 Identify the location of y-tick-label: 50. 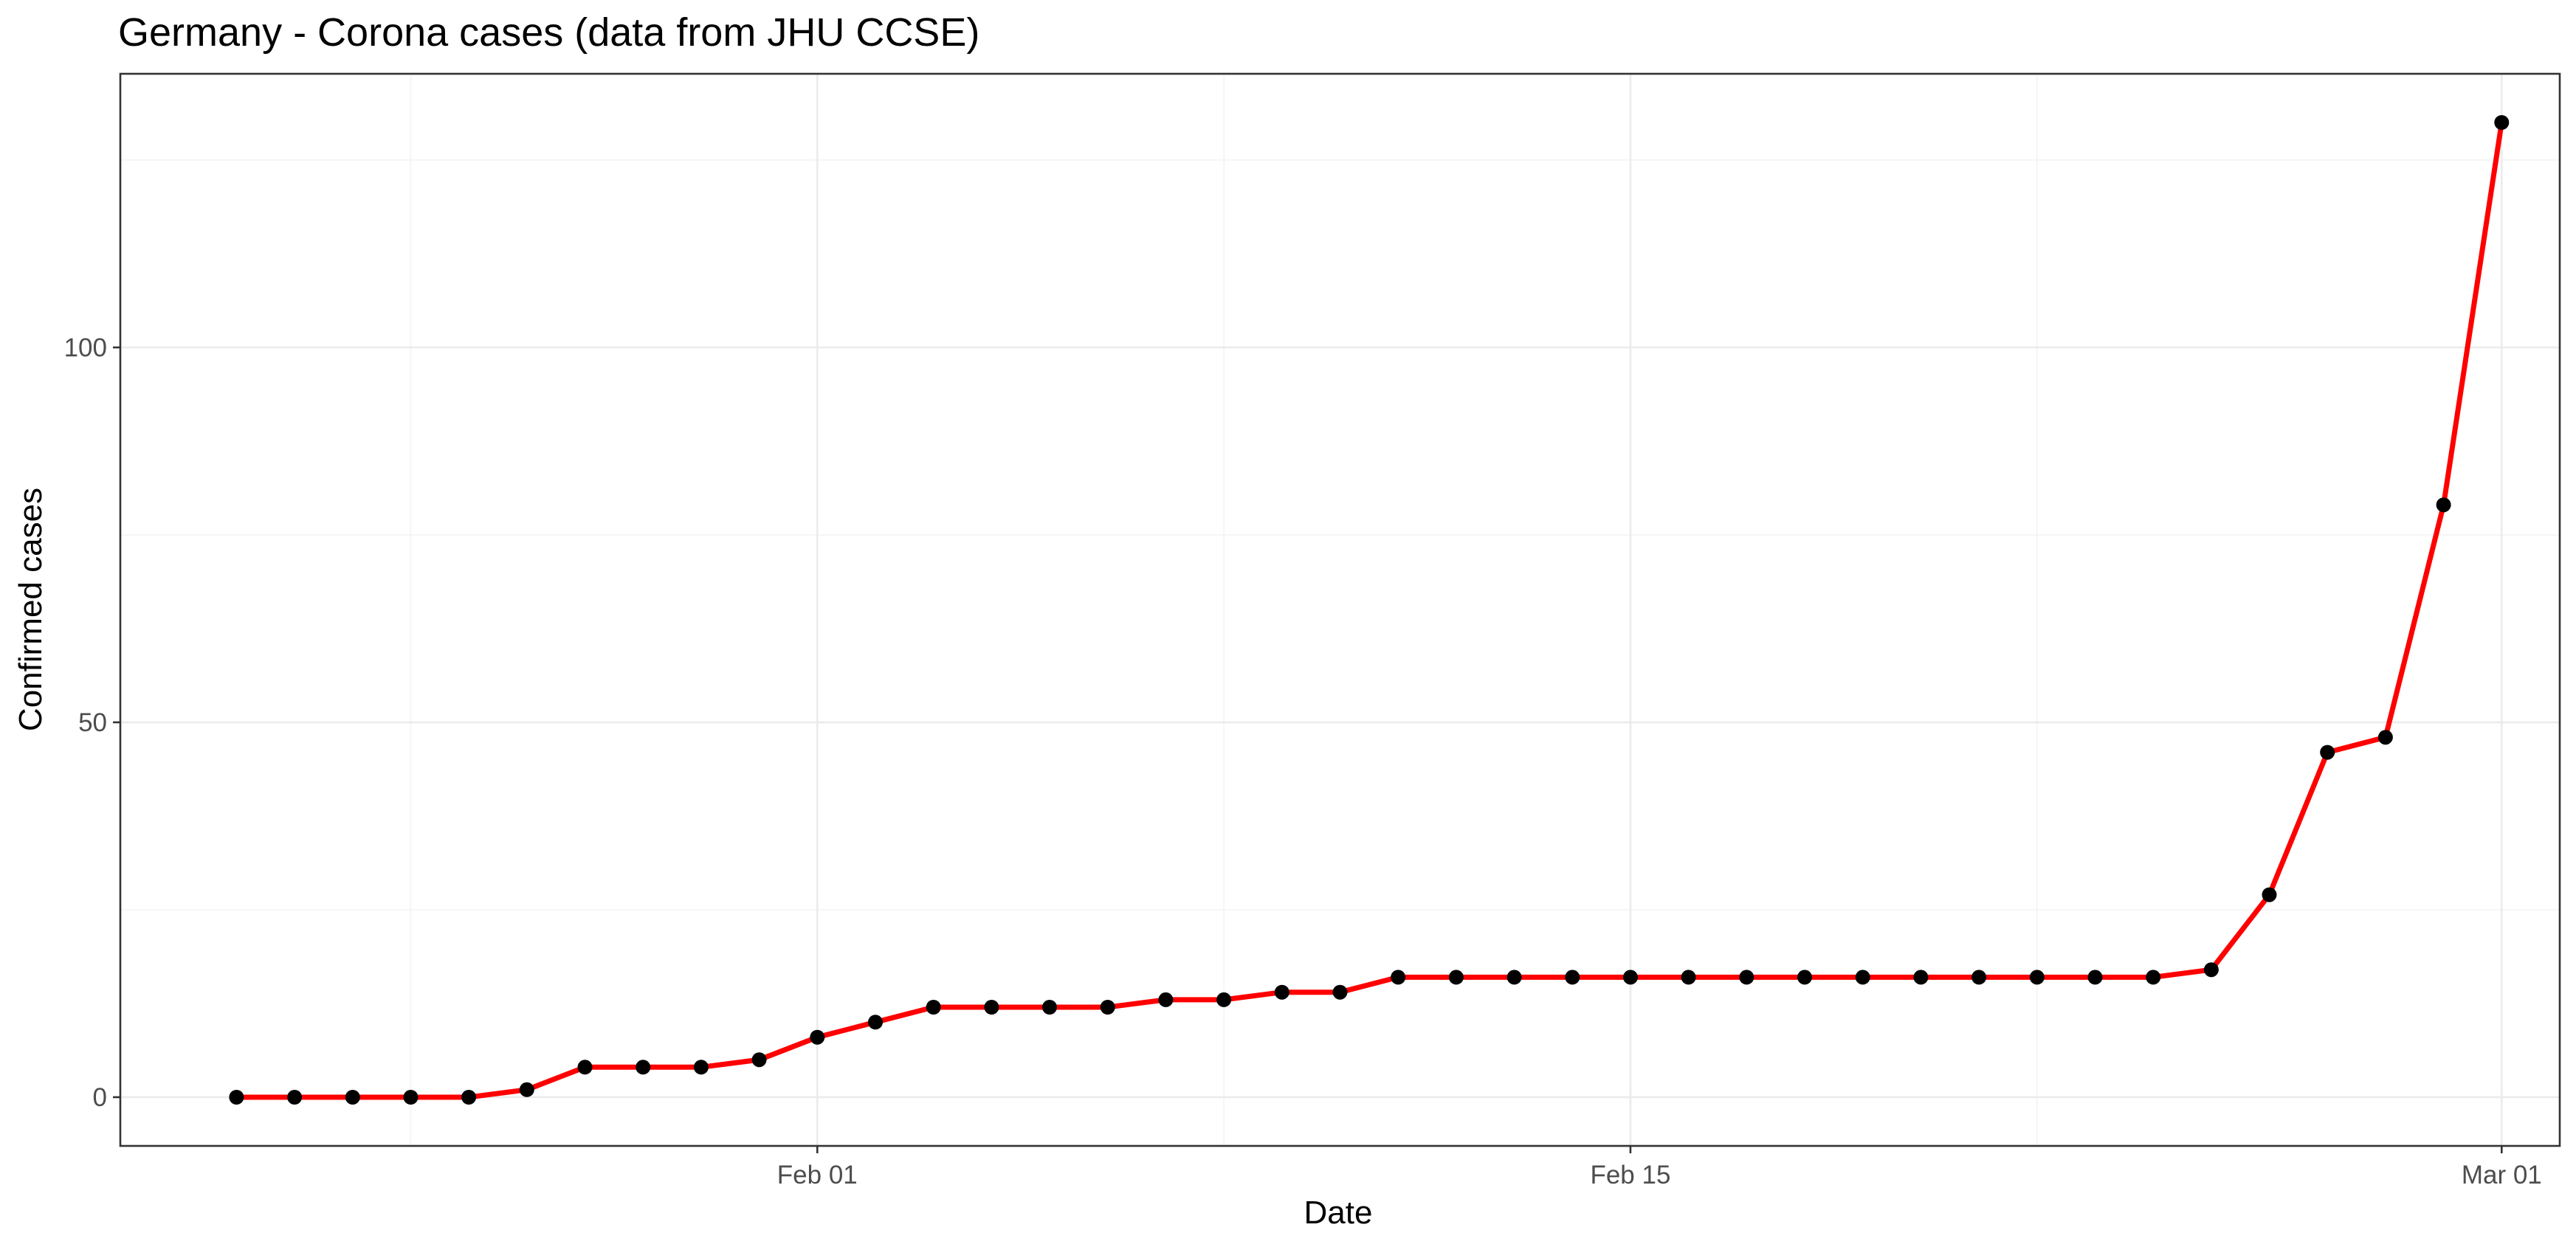
(92, 722).